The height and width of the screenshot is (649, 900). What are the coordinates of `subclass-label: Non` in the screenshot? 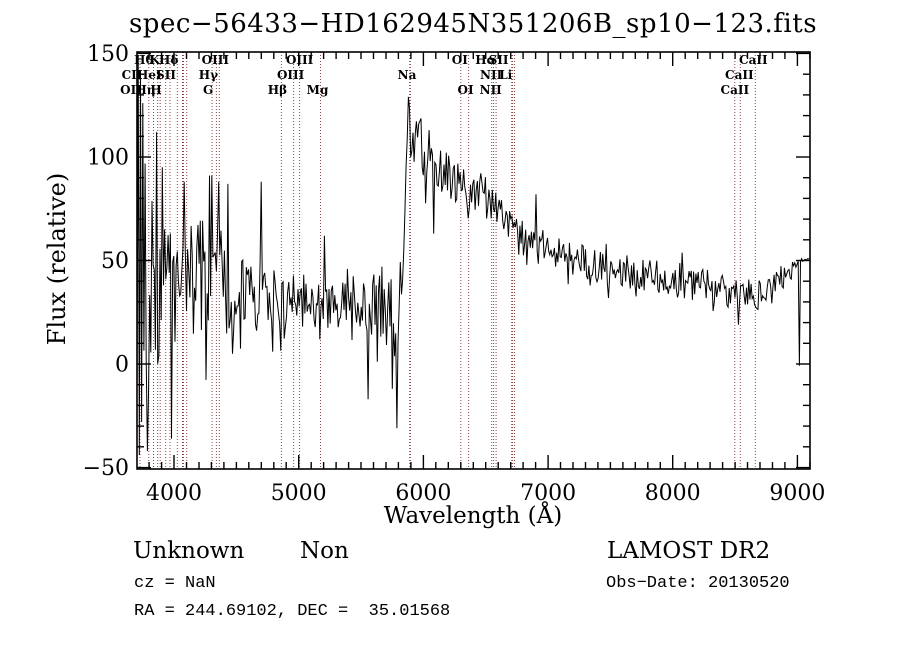 It's located at (324, 551).